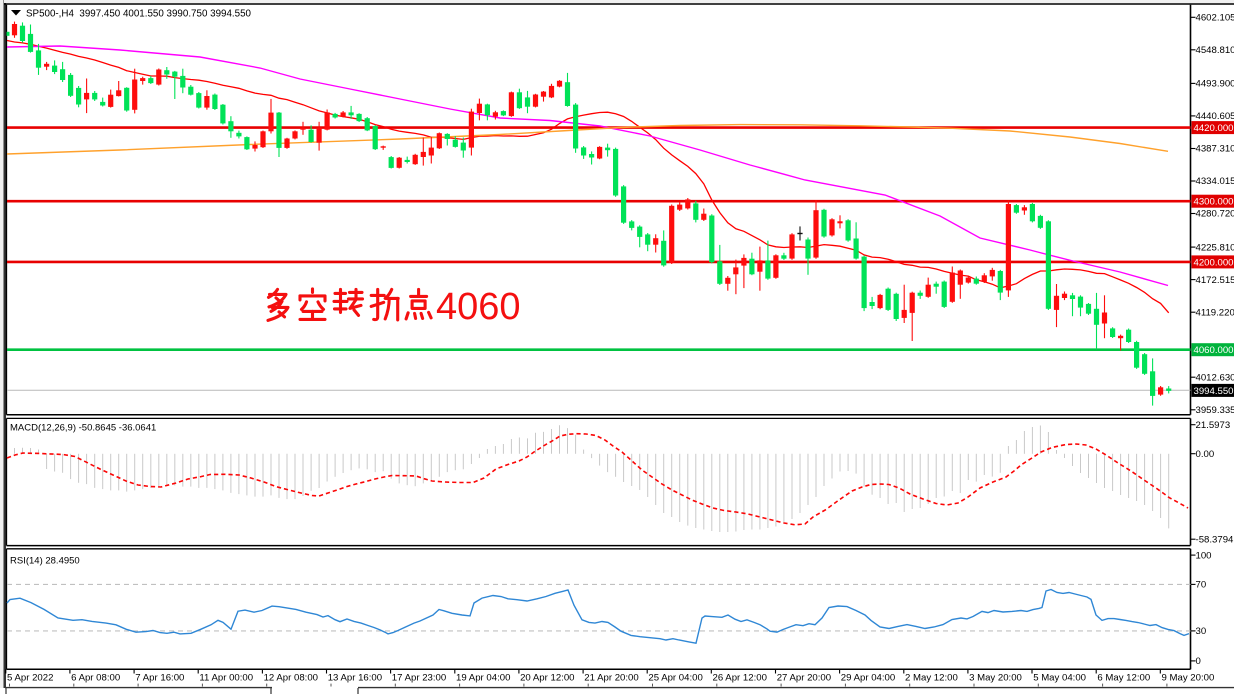 This screenshot has height=694, width=1234. What do you see at coordinates (1059, 678) in the screenshot?
I see `svg-text: 5 May 04:00` at bounding box center [1059, 678].